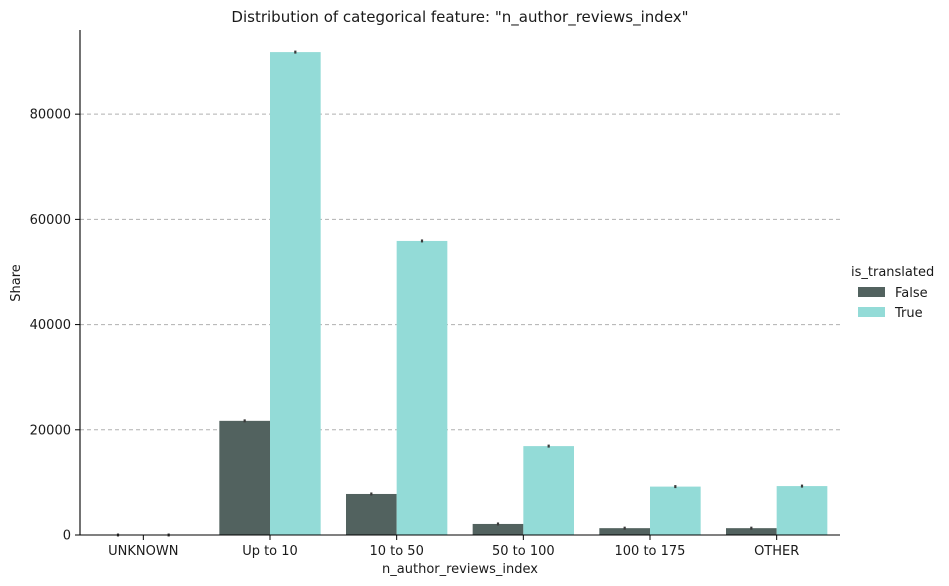 The image size is (949, 586). Describe the element at coordinates (523, 551) in the screenshot. I see `x-tick-label: 50 to 100` at that location.